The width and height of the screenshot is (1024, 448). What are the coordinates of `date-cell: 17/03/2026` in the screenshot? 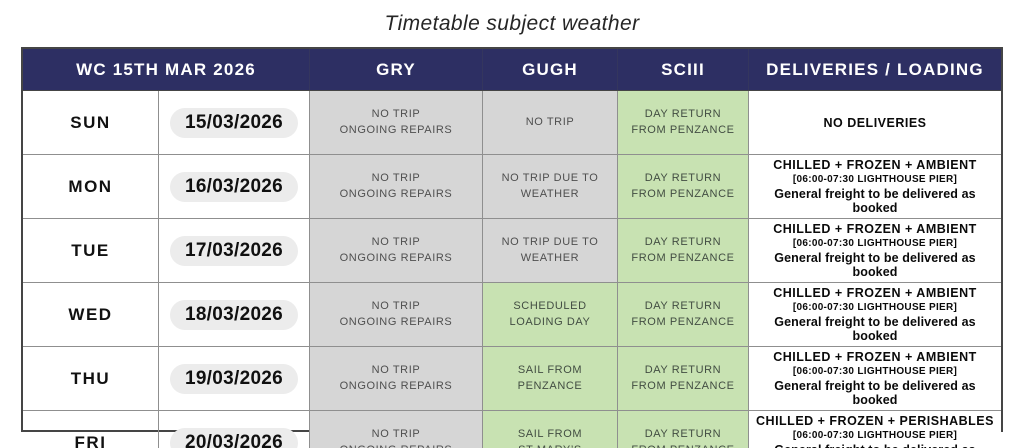 It's located at (234, 250).